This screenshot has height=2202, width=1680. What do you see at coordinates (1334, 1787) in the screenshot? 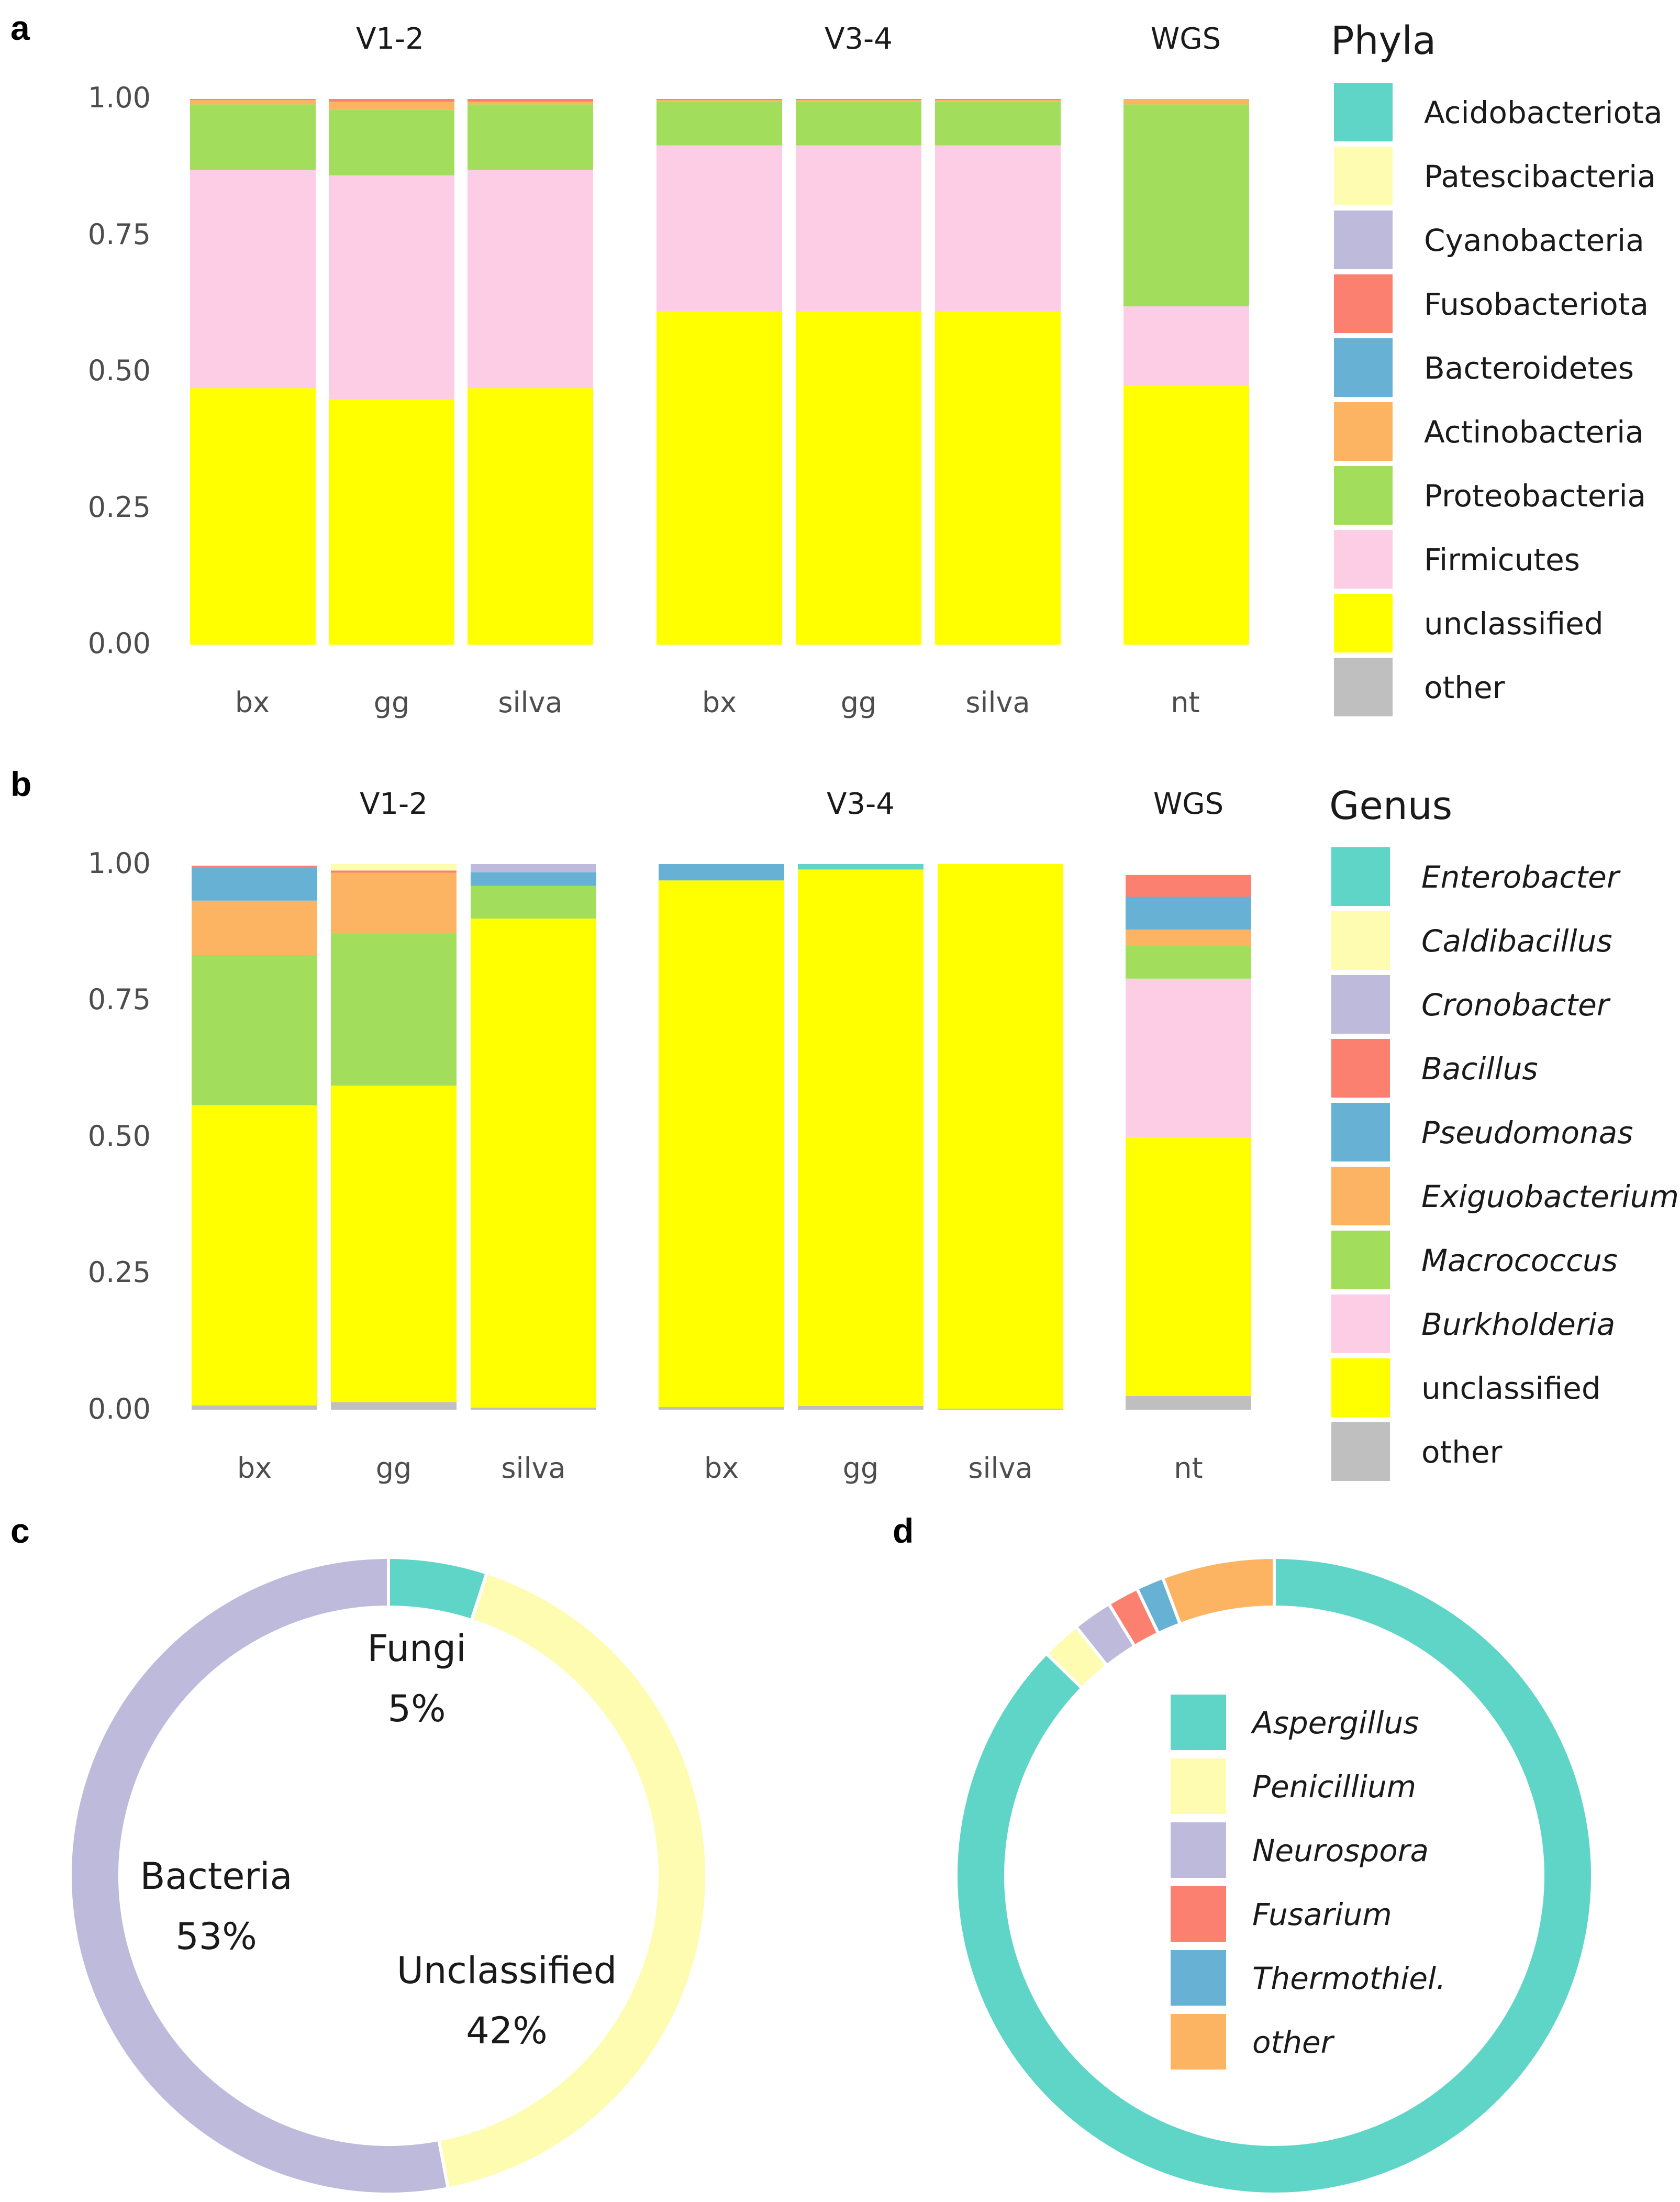
I see `legend-label-penicillium: Penicillium` at bounding box center [1334, 1787].